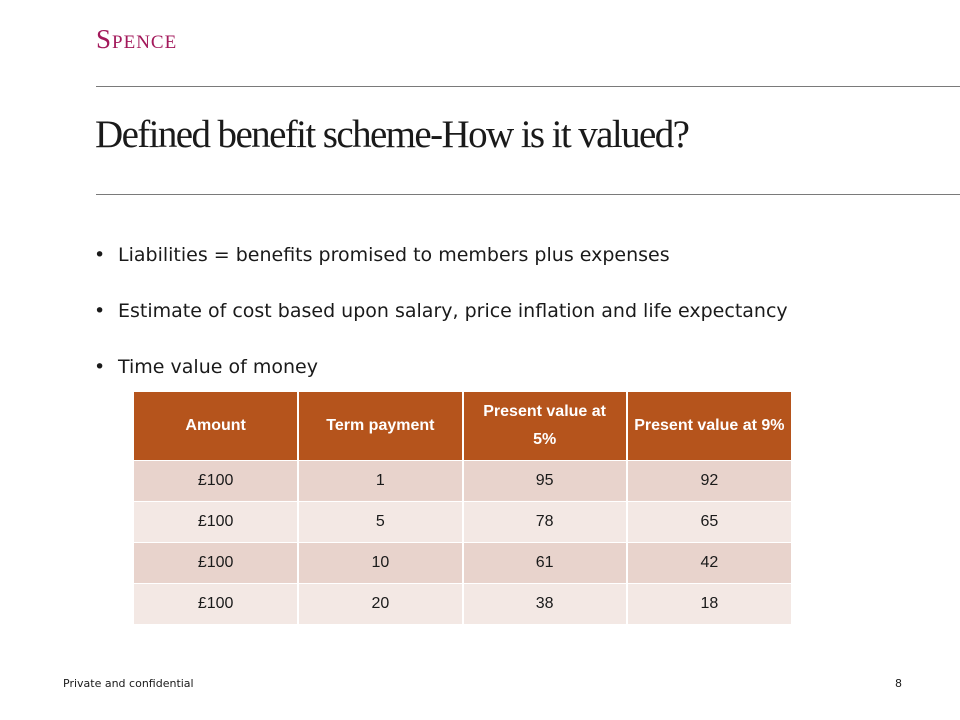 The width and height of the screenshot is (960, 720). Describe the element at coordinates (708, 603) in the screenshot. I see `cell-pv-9: 18` at that location.